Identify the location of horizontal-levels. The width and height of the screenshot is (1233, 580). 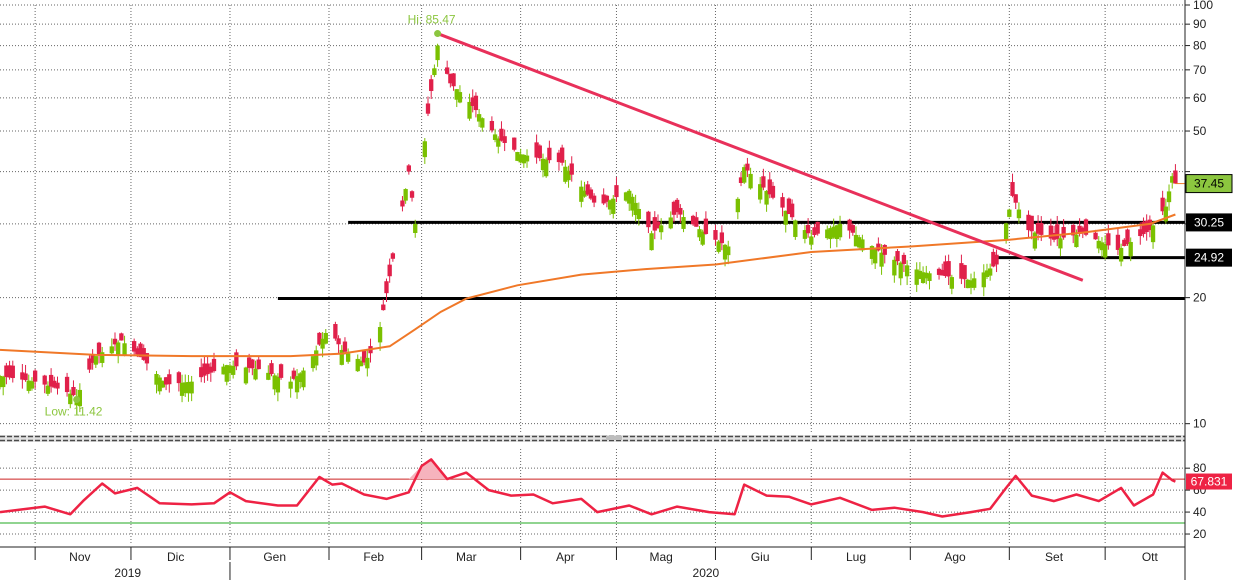
(731, 260).